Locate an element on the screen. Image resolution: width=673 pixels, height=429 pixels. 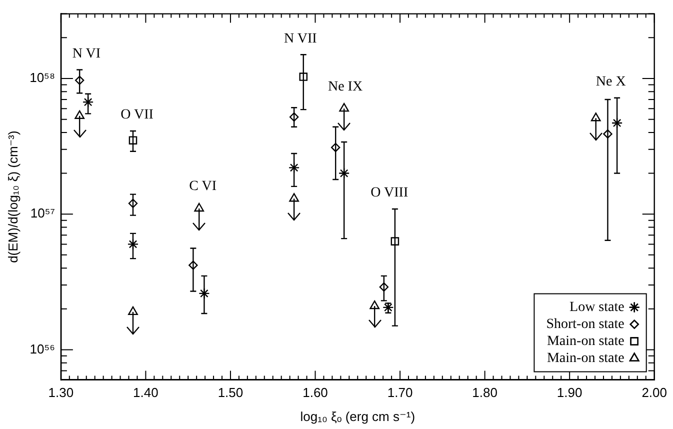
x-tick-label: 1.90 is located at coordinates (569, 392).